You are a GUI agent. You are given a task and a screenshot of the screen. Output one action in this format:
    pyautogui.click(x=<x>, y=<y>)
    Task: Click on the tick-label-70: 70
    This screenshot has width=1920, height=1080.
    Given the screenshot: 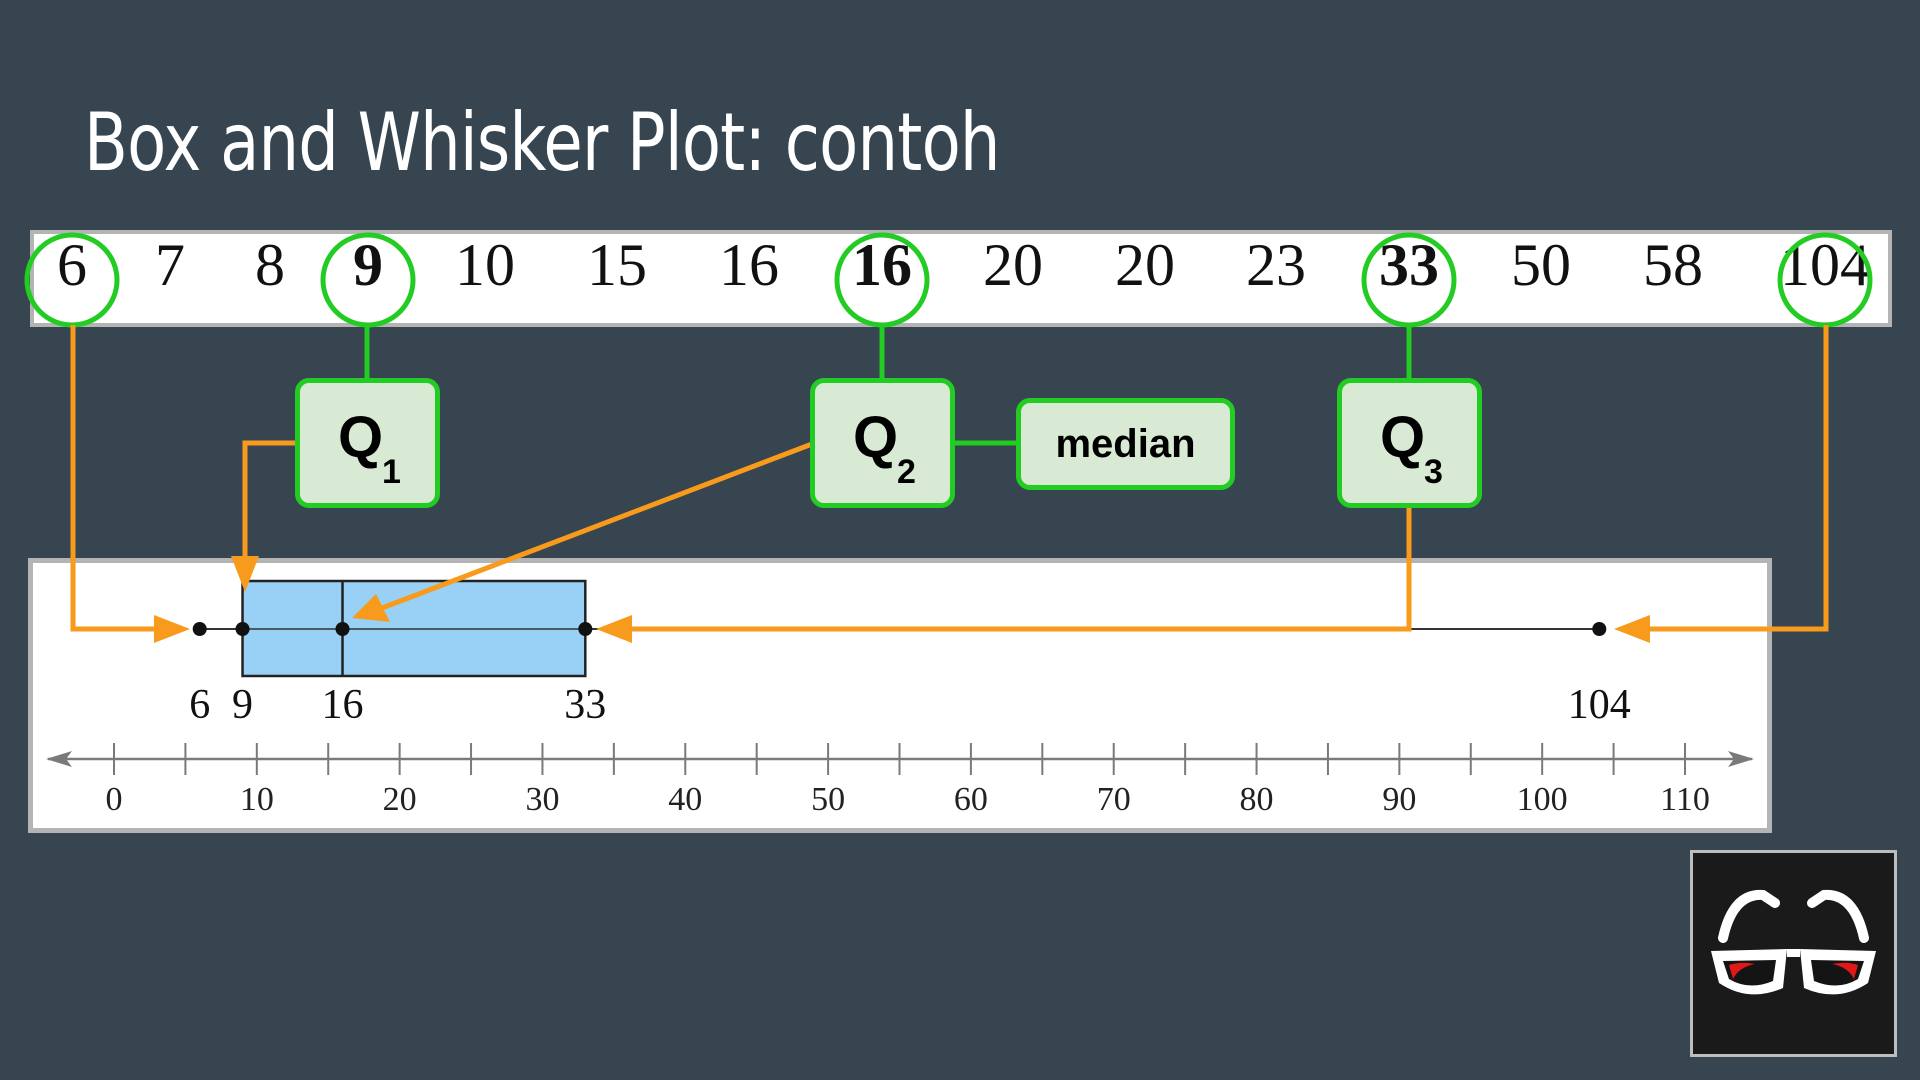 What is the action you would take?
    pyautogui.click(x=1114, y=799)
    